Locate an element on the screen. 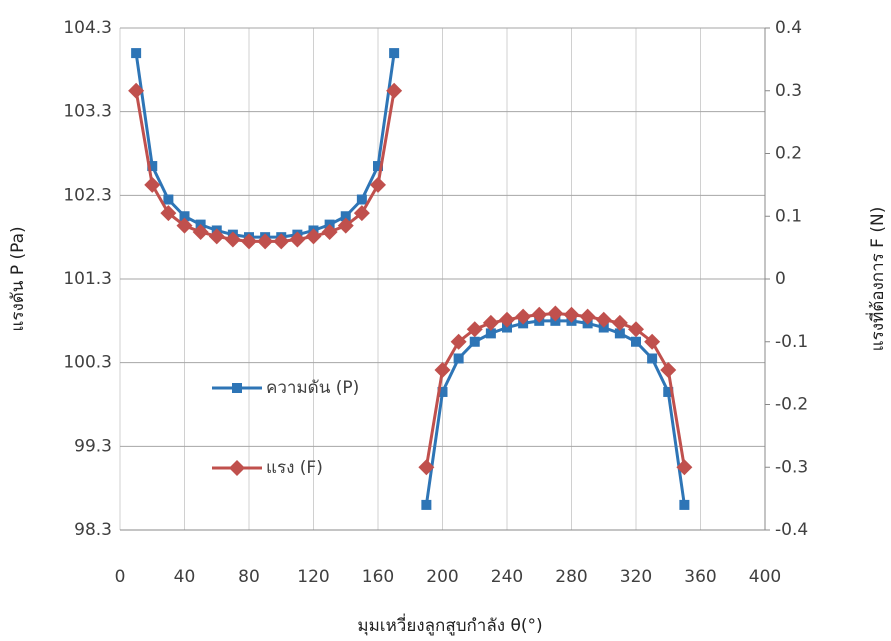 This screenshot has width=891, height=641. y-axis-title: แรงดัน P (Pa) is located at coordinates (18, 278).